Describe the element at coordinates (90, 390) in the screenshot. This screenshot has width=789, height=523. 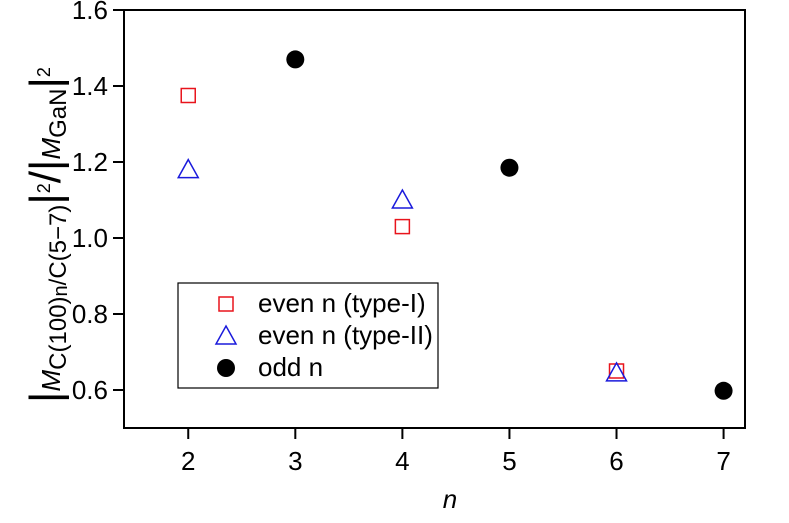
I see `y-tick-label: 0.6` at that location.